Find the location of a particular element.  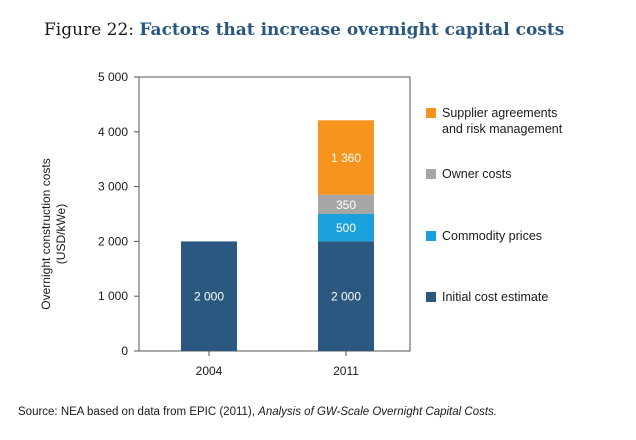

legend-label: Supplier agreements and risk management is located at coordinates (502, 121).